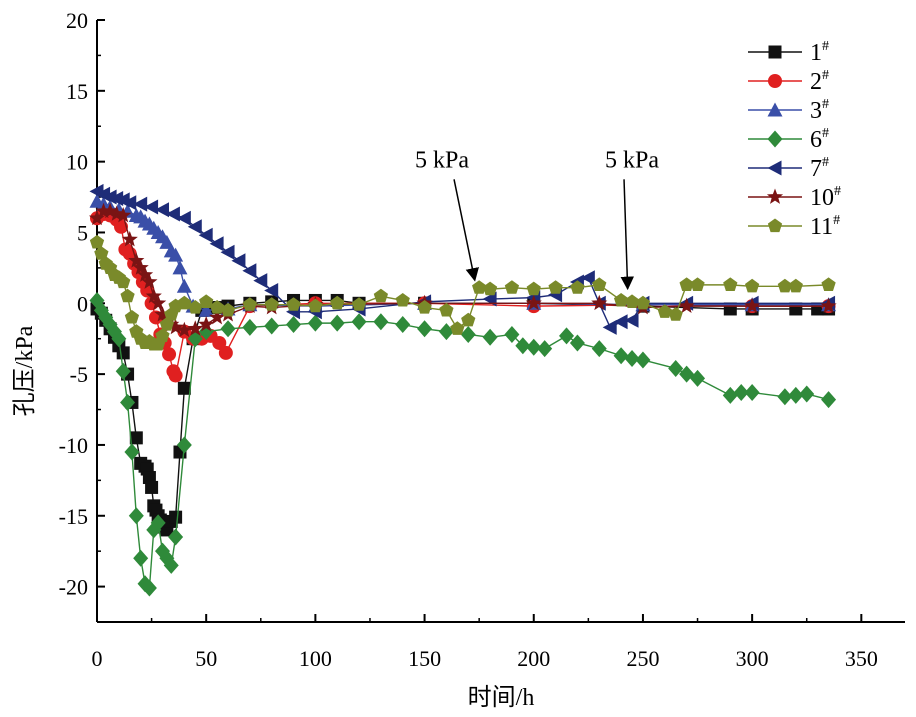 The height and width of the screenshot is (717, 916). I want to click on legend-item-3: 3#, so click(788, 110).